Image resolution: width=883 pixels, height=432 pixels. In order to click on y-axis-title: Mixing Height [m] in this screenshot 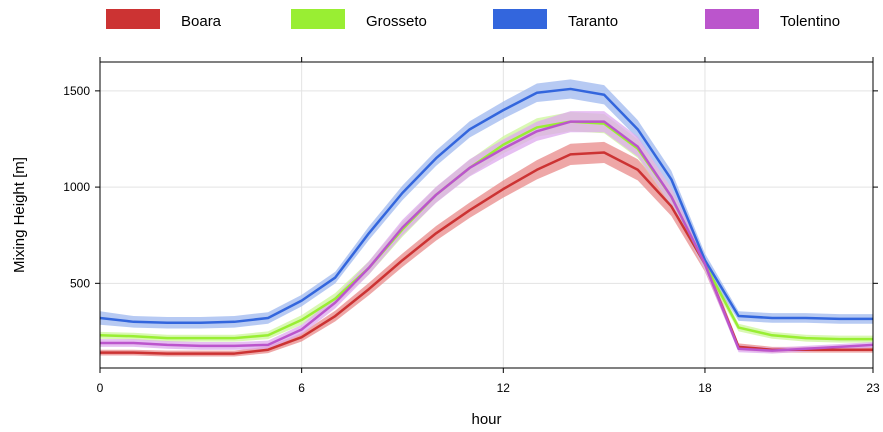, I will do `click(19, 215)`.